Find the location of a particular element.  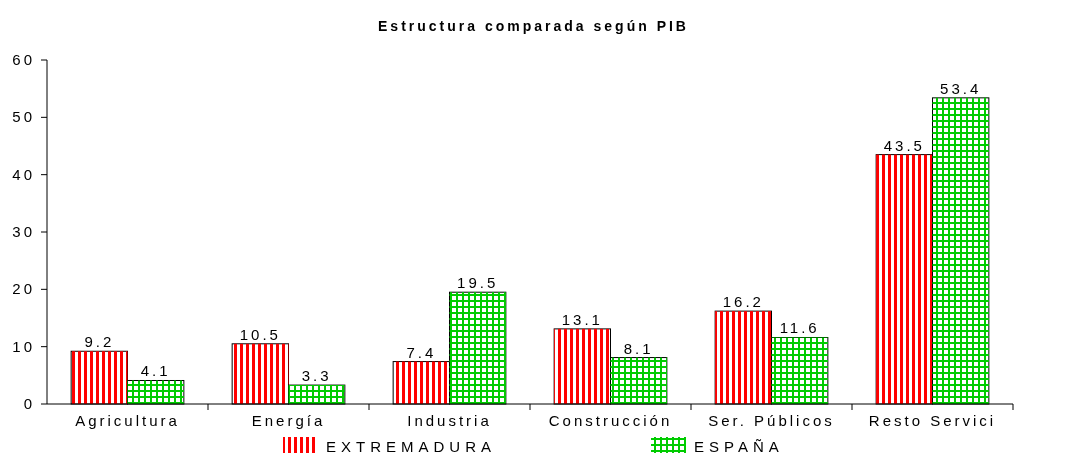

legend-label: ESPAÑA is located at coordinates (739, 446).